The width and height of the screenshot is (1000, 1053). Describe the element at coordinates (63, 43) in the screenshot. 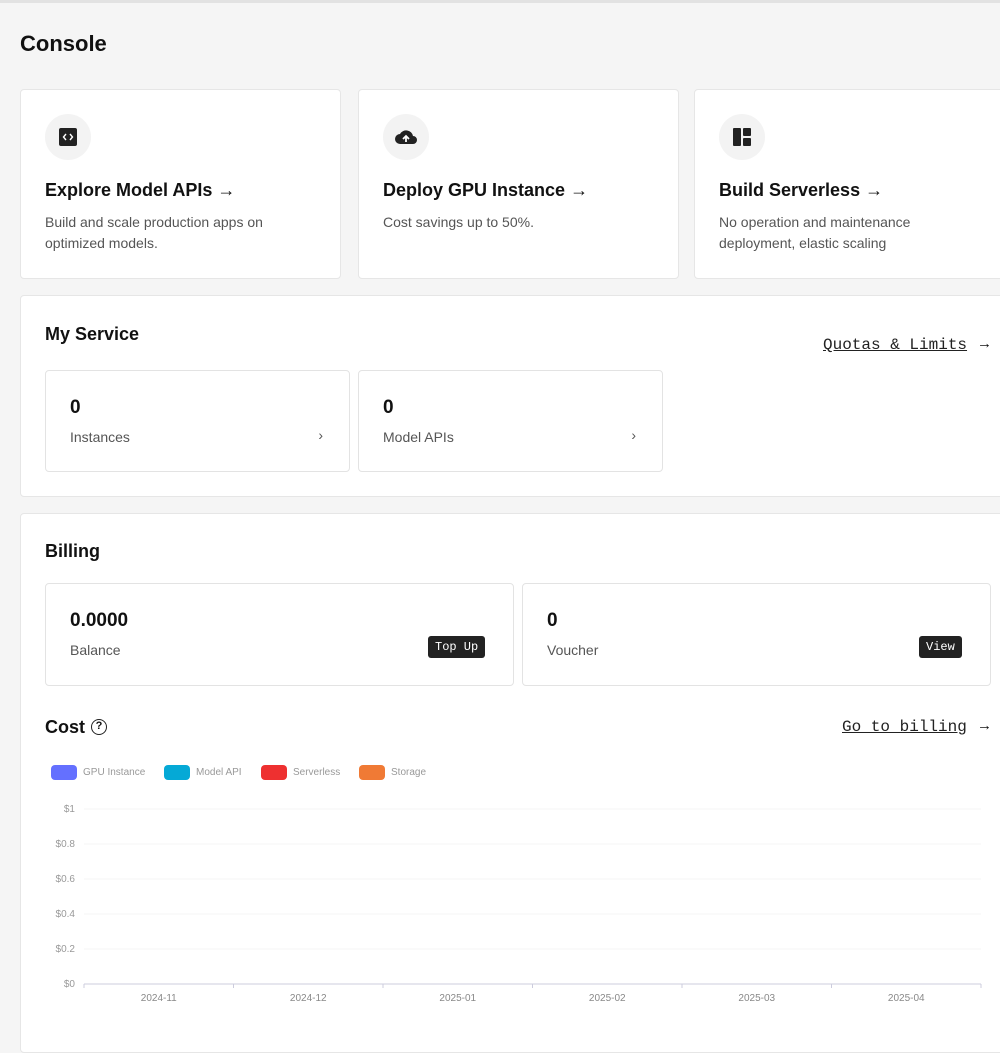

I see `page-title: Console` at that location.